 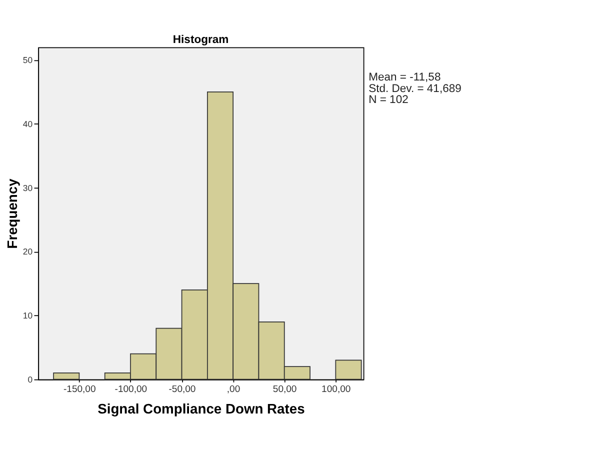 I want to click on text: Mean = -11,58, so click(x=404, y=78).